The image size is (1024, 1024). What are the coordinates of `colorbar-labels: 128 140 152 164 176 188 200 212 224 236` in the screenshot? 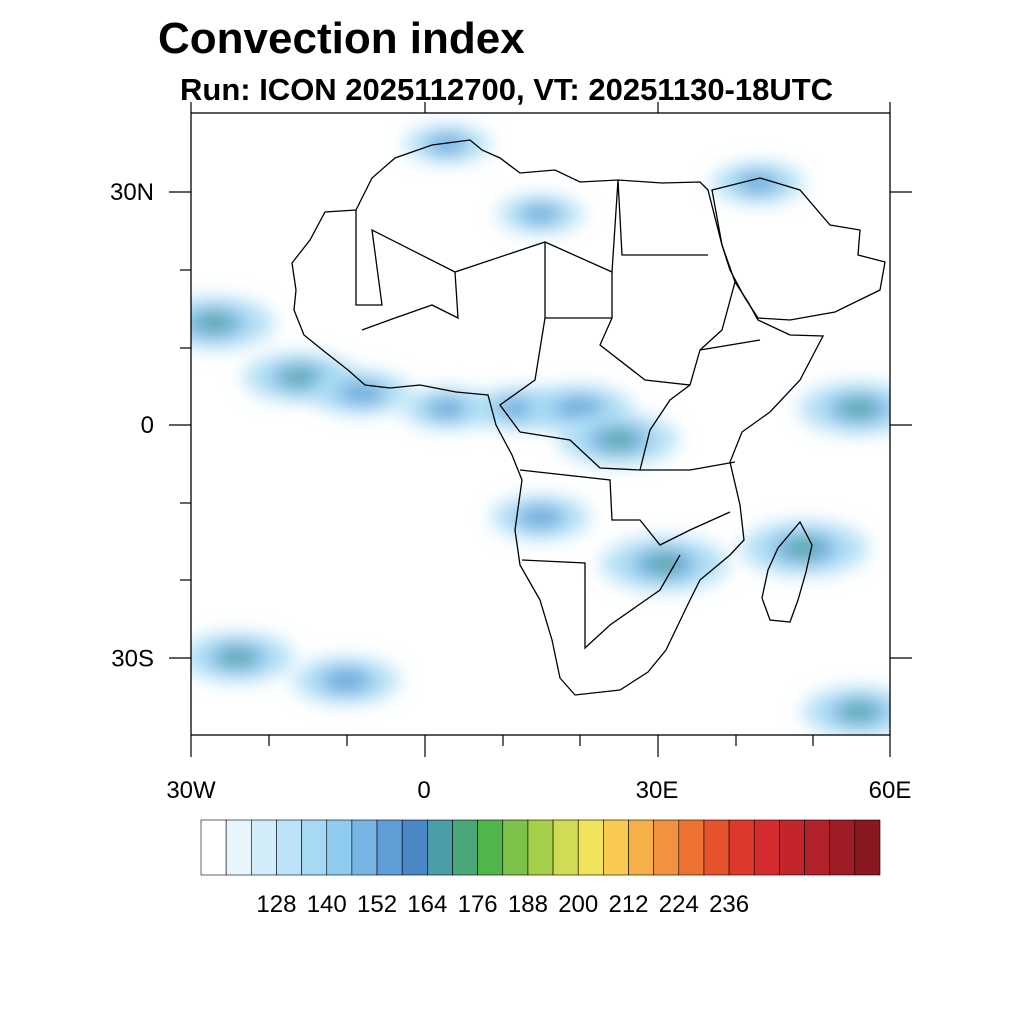 It's located at (502, 904).